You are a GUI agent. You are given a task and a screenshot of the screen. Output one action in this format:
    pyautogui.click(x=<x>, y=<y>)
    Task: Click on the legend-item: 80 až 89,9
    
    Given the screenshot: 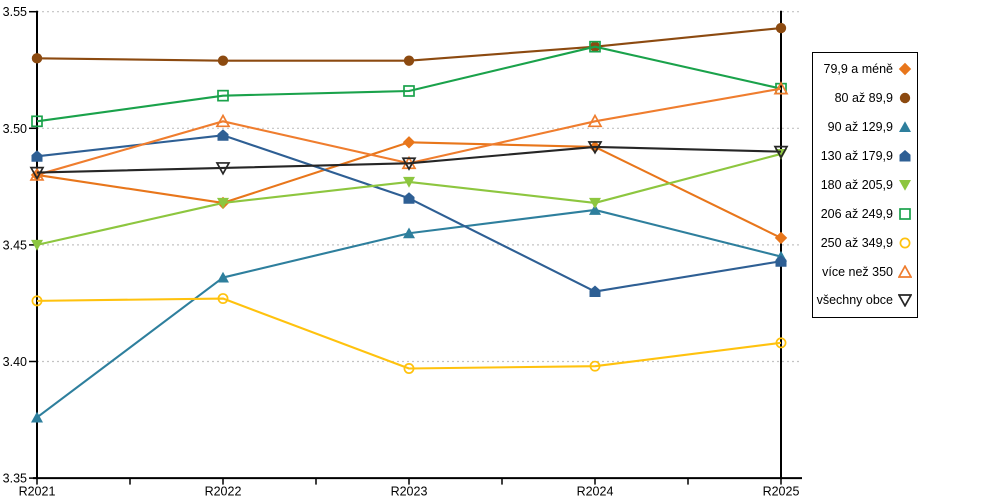 What is the action you would take?
    pyautogui.click(x=865, y=98)
    